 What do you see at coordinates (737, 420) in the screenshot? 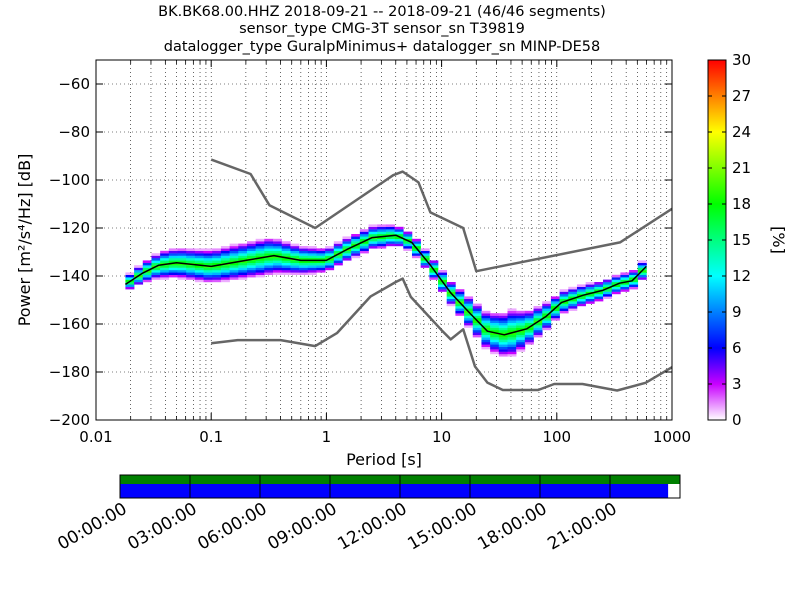
I see `colorbar-tick-label: 0` at bounding box center [737, 420].